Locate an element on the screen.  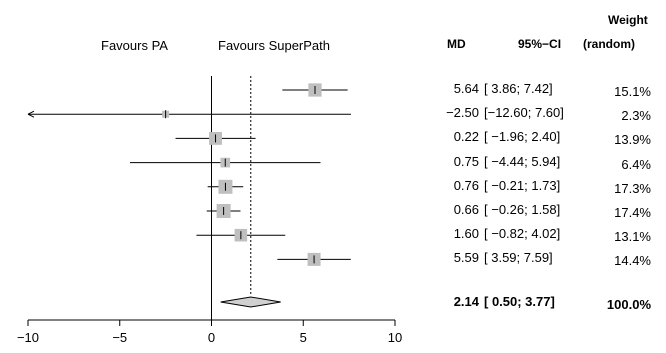
weight-subheader: (random) is located at coordinates (609, 44).